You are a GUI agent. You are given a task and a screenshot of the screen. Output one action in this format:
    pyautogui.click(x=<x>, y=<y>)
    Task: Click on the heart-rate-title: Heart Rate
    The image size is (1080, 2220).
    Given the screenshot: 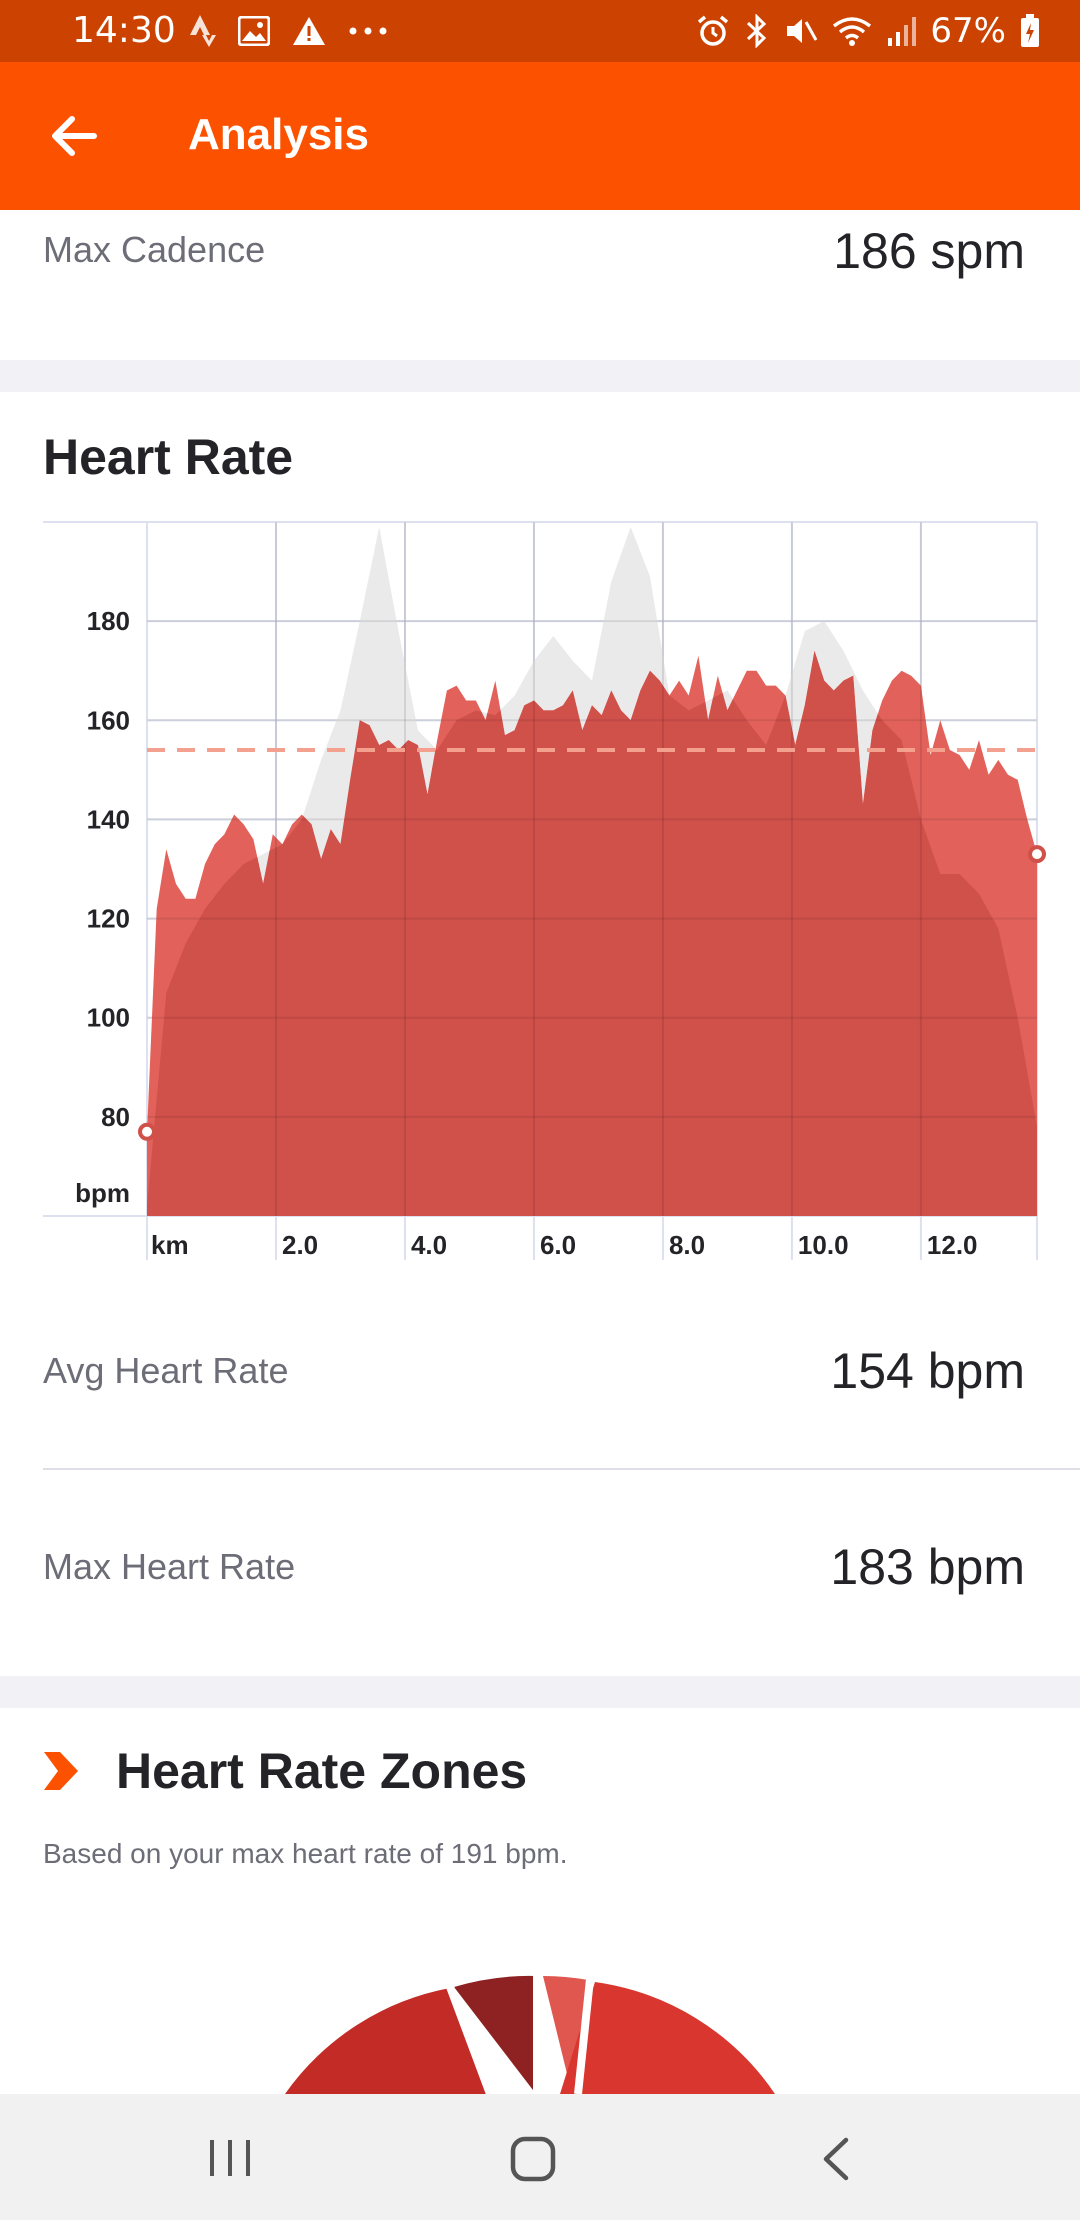 What is the action you would take?
    pyautogui.click(x=168, y=457)
    